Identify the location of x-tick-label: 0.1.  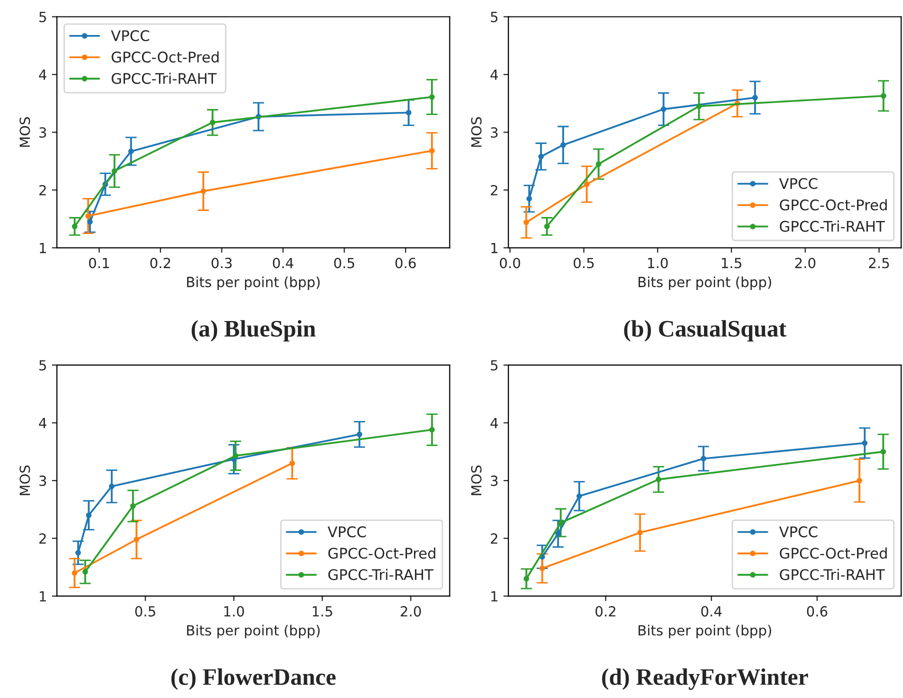
(99, 263).